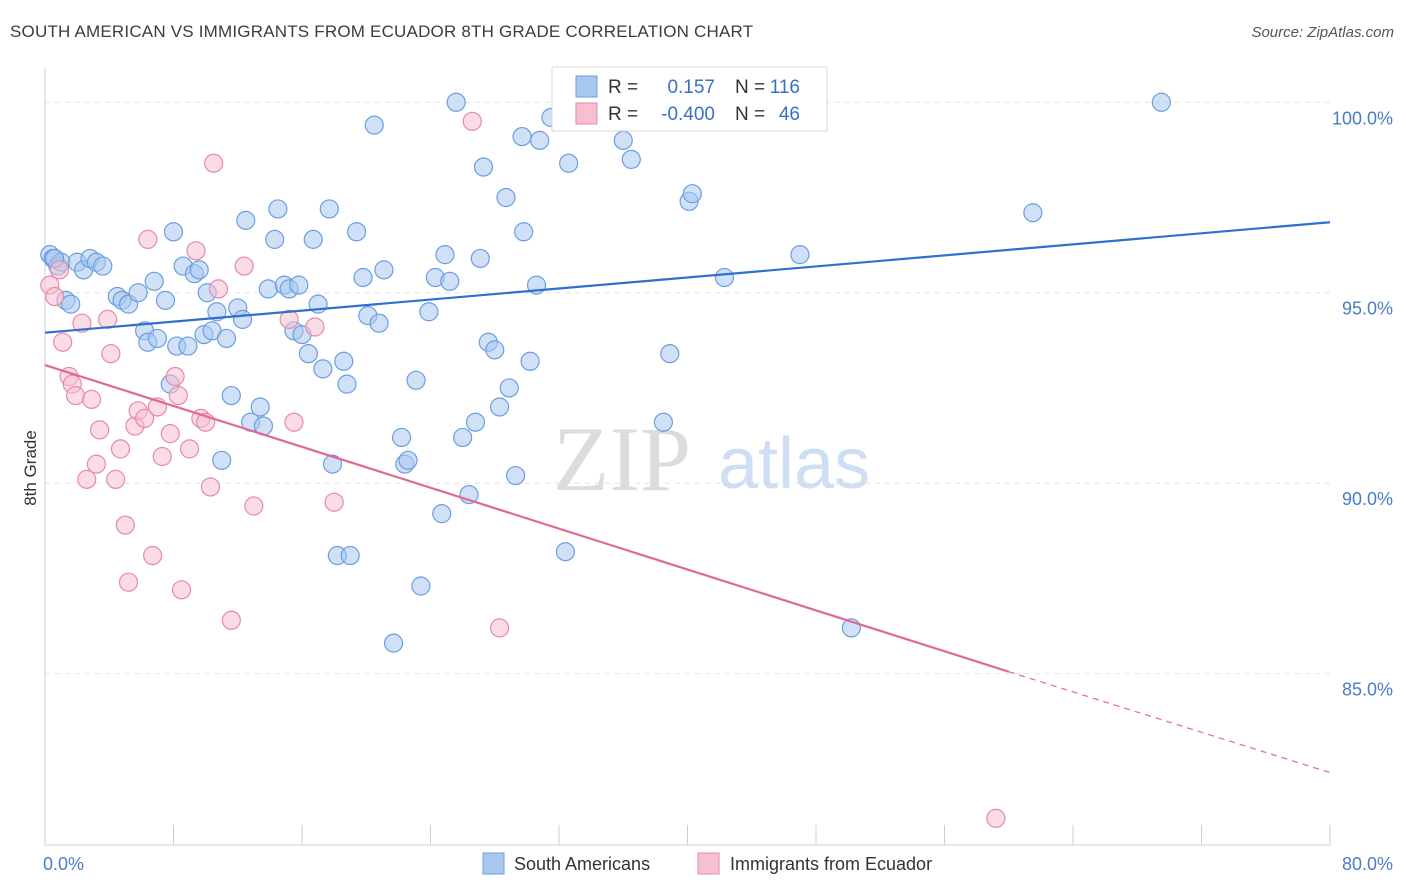 The width and height of the screenshot is (1406, 892). I want to click on legend-swatch-ecuador, so click(586, 113).